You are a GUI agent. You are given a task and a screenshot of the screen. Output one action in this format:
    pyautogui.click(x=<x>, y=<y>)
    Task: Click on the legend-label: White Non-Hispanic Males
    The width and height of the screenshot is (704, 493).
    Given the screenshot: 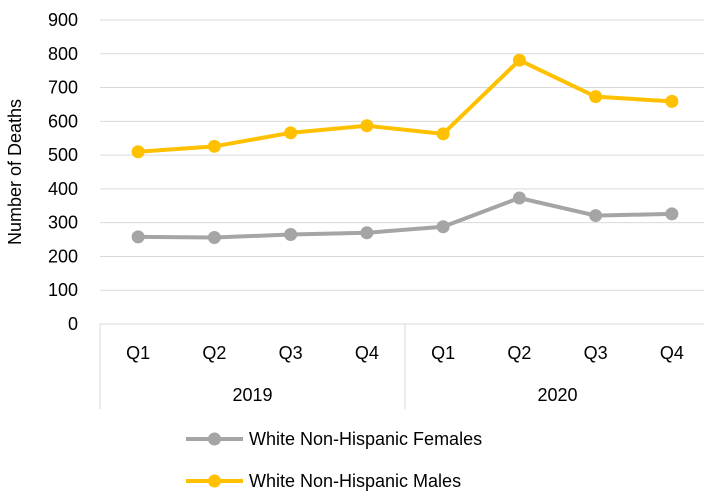 What is the action you would take?
    pyautogui.click(x=355, y=481)
    